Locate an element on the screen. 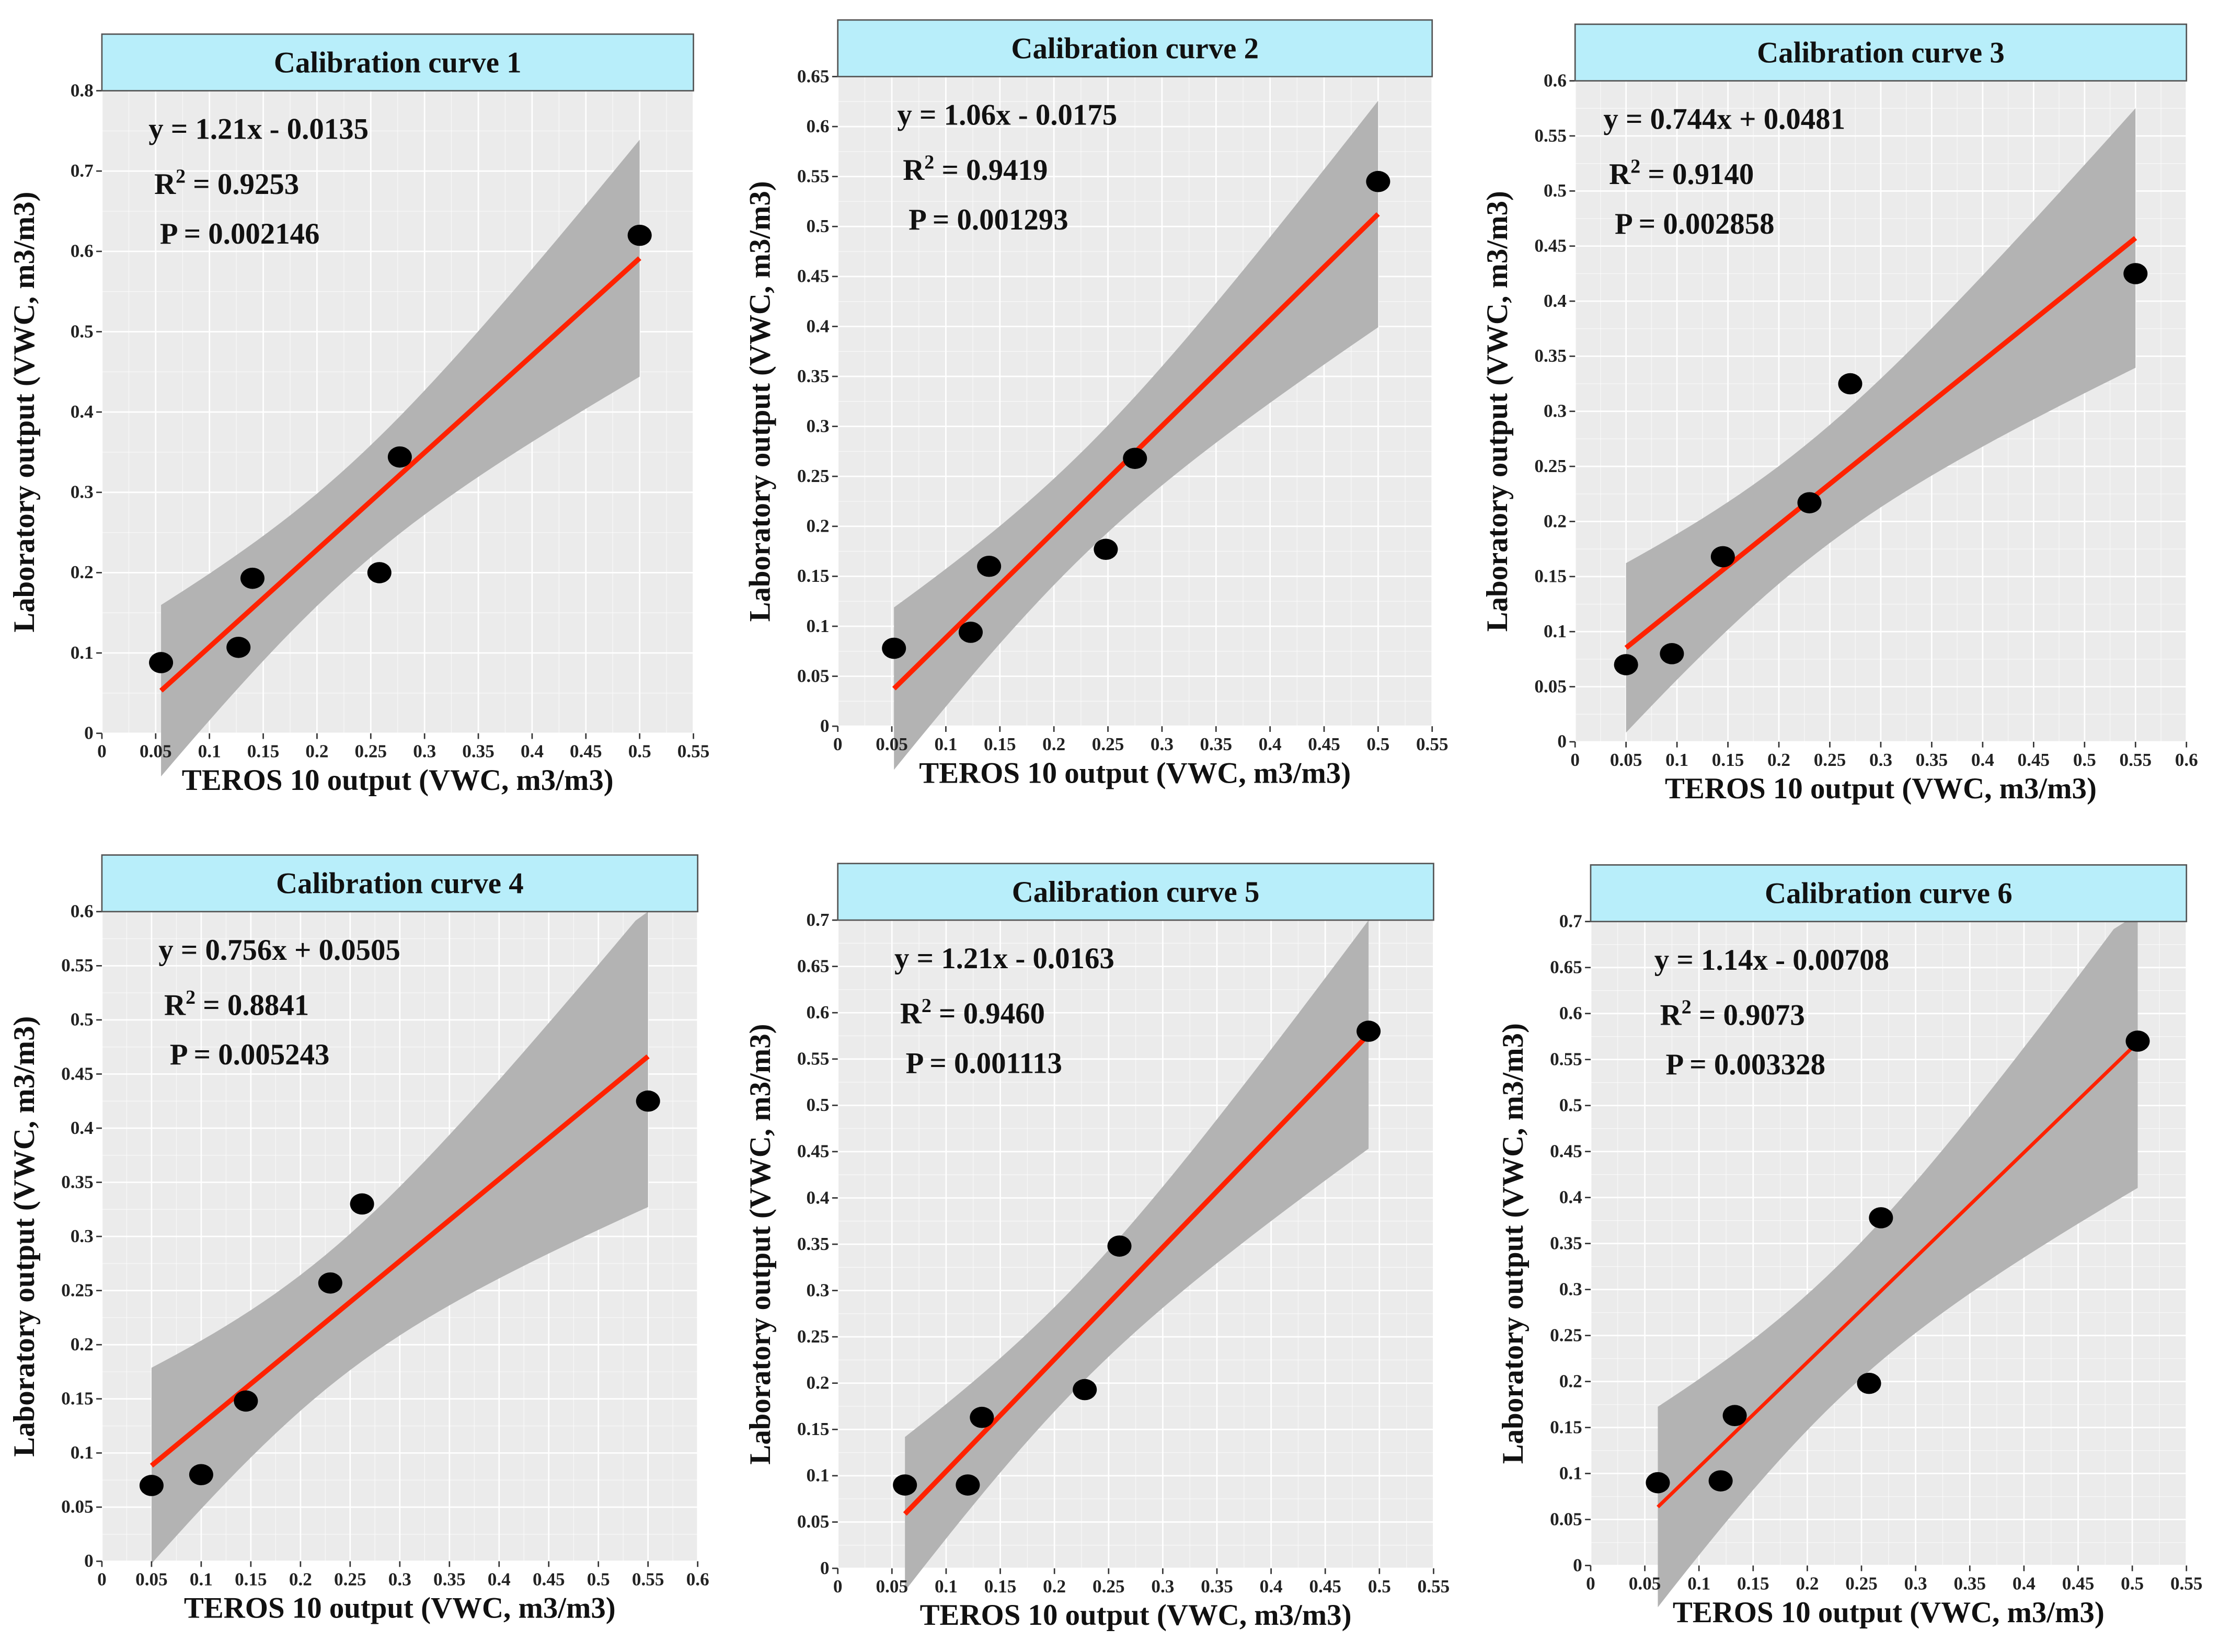  y-tick-label: 0.45 is located at coordinates (813, 1151).